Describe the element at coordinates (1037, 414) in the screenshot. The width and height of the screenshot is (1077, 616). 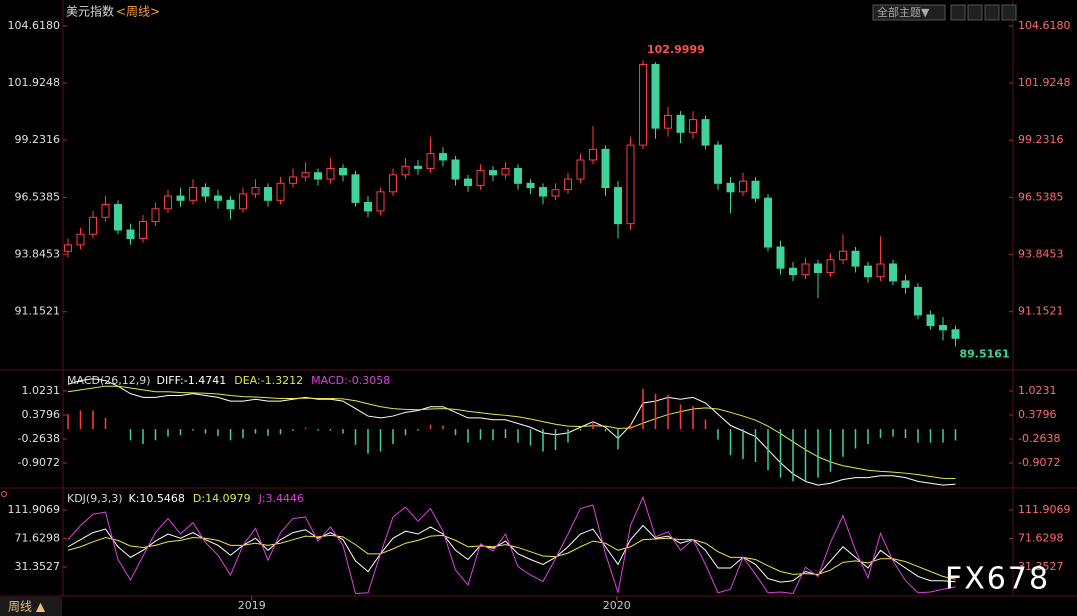
I see `y-tick-label-right: 0.3796` at that location.